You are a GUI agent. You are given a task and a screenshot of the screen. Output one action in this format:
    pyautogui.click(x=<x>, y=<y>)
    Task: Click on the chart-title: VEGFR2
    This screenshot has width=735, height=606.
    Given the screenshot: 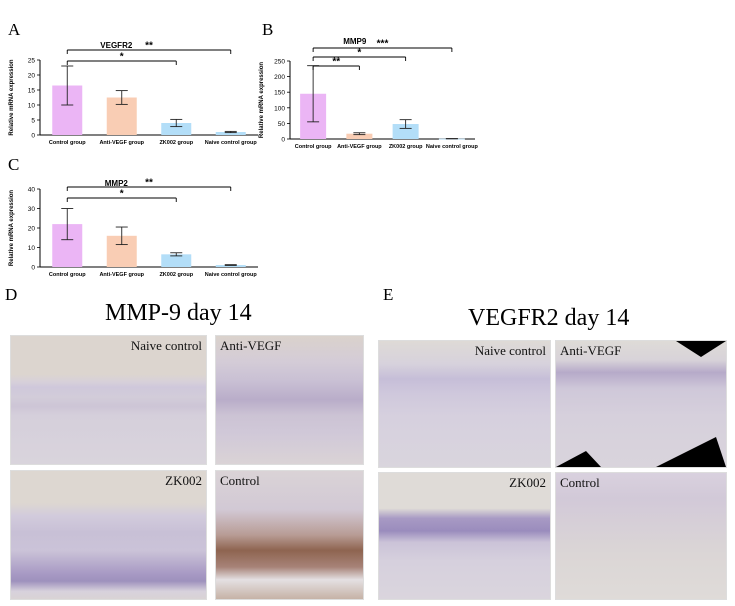 What is the action you would take?
    pyautogui.click(x=116, y=45)
    